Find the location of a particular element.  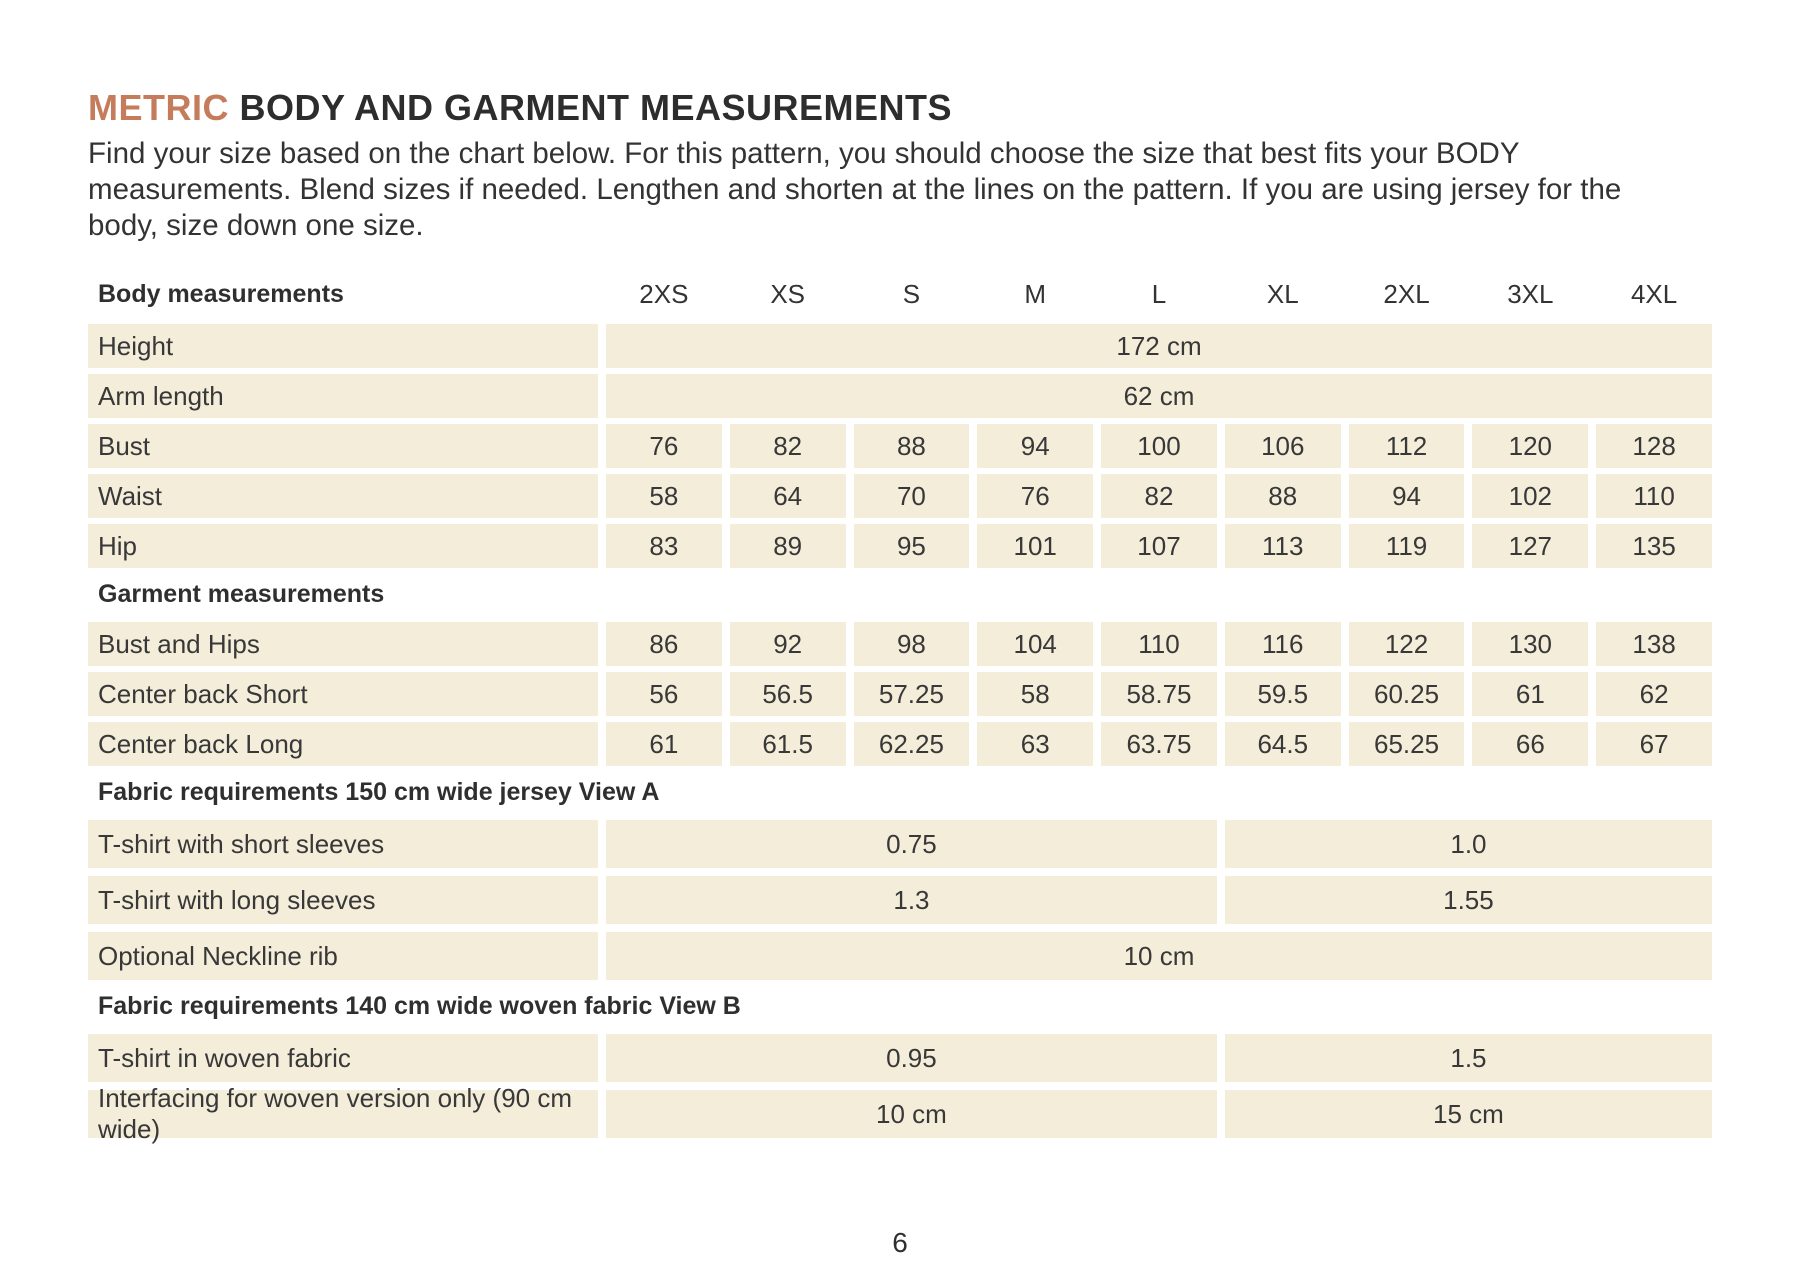

row-label: Height is located at coordinates (343, 346).